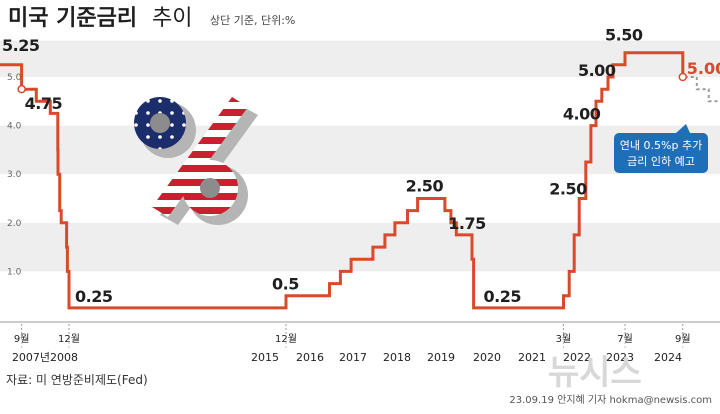  Describe the element at coordinates (625, 339) in the screenshot. I see `x-month-label-4: 7월` at that location.